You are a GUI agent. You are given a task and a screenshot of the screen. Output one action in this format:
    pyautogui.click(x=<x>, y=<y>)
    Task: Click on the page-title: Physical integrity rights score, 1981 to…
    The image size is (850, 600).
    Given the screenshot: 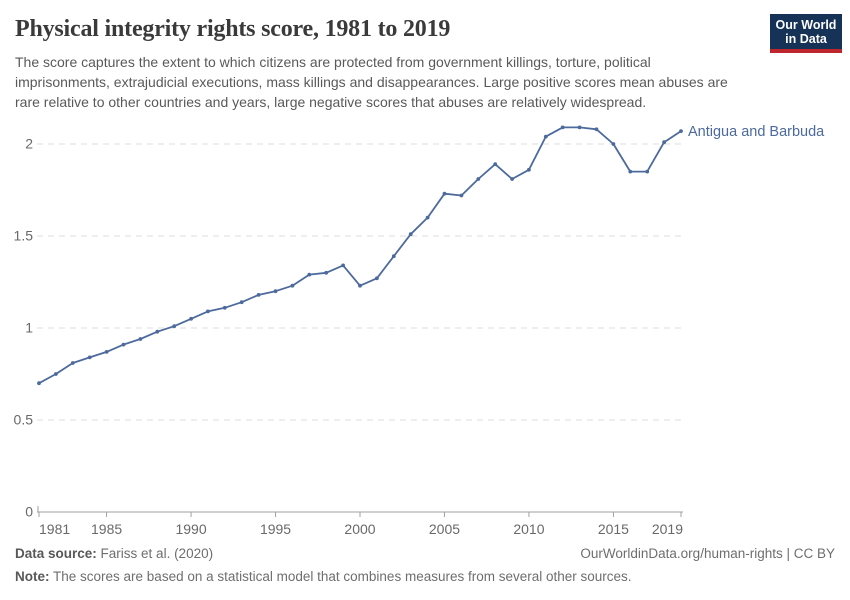 What is the action you would take?
    pyautogui.click(x=233, y=29)
    